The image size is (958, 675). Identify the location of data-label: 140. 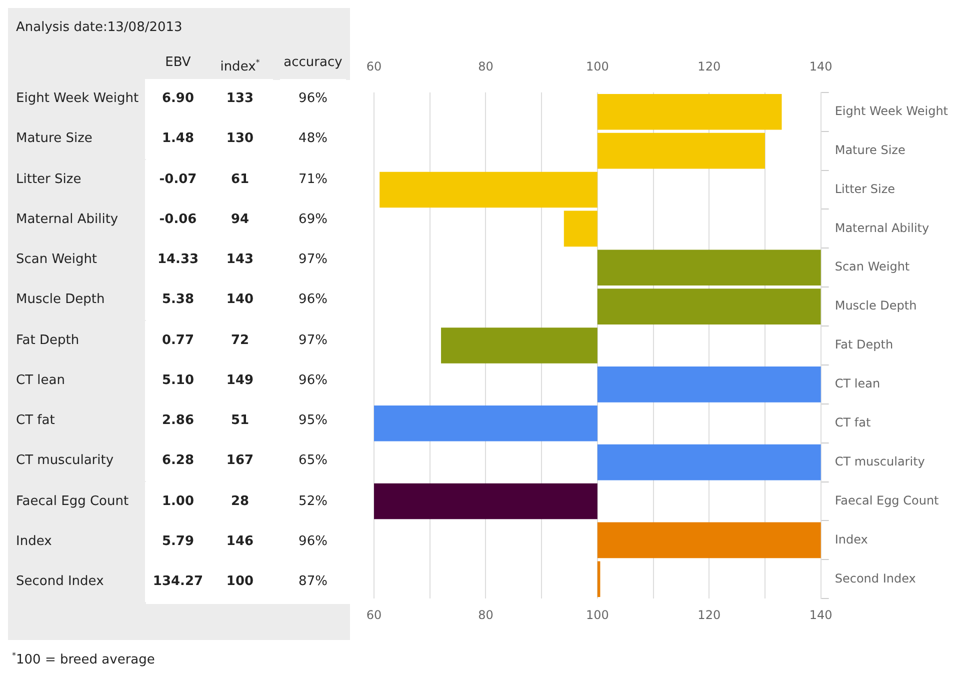
(240, 300).